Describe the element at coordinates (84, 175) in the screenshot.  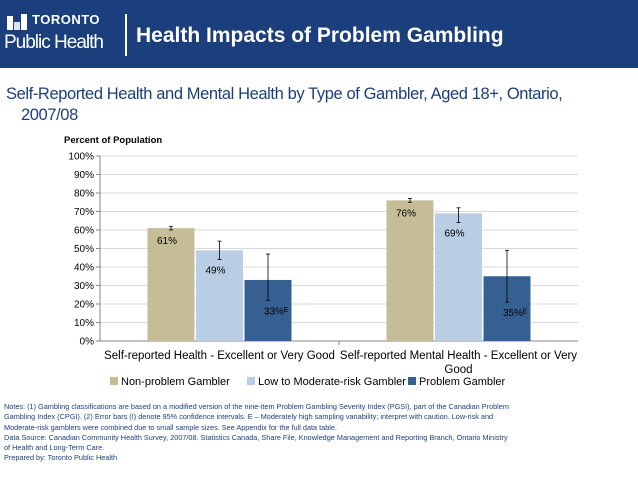
I see `y-tick-label: 90%` at that location.